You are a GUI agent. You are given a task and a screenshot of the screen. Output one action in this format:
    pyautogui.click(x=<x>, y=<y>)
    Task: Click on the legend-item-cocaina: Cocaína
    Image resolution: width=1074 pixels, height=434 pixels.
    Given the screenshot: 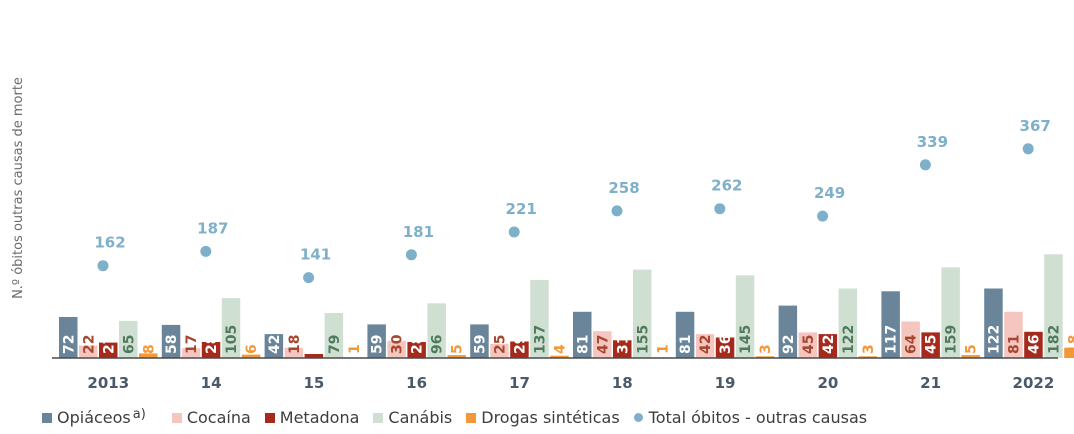 What is the action you would take?
    pyautogui.click(x=211, y=417)
    